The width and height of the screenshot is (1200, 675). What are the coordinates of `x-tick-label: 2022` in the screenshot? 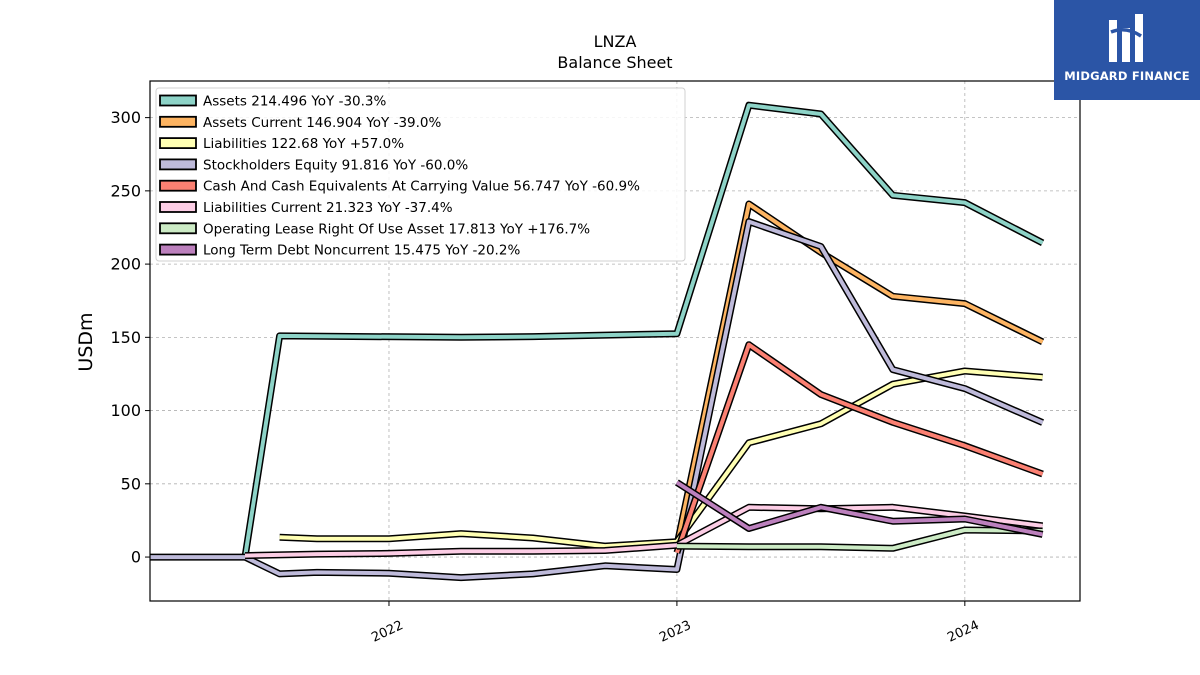 It's located at (387, 632).